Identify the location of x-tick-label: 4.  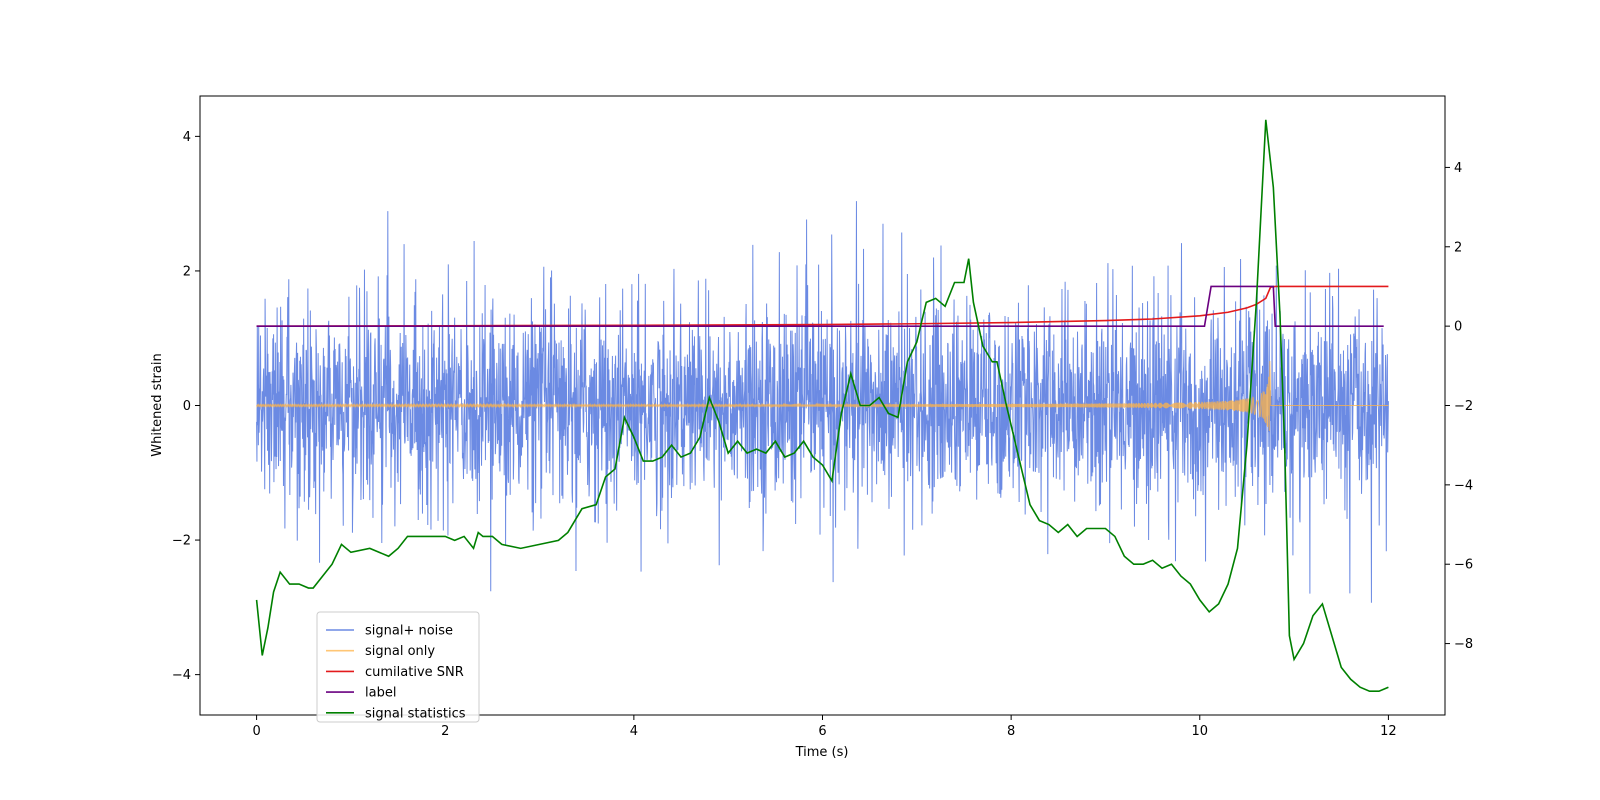
(634, 731).